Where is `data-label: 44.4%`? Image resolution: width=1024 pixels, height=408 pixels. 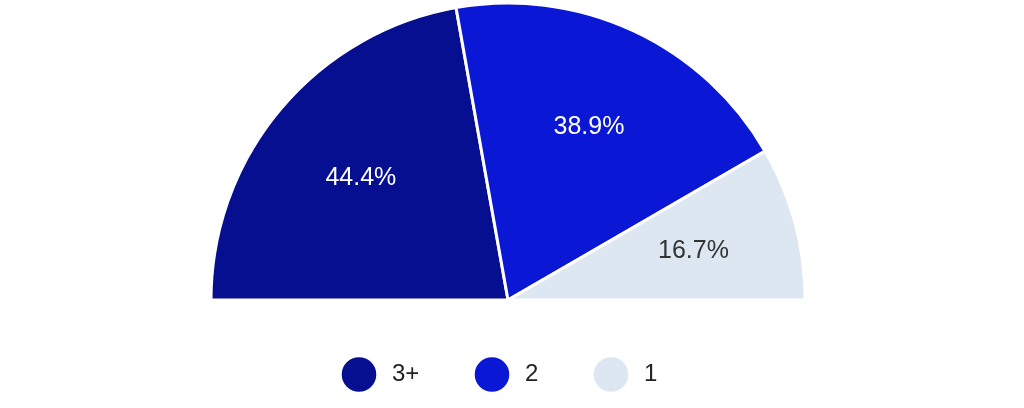 data-label: 44.4% is located at coordinates (361, 175).